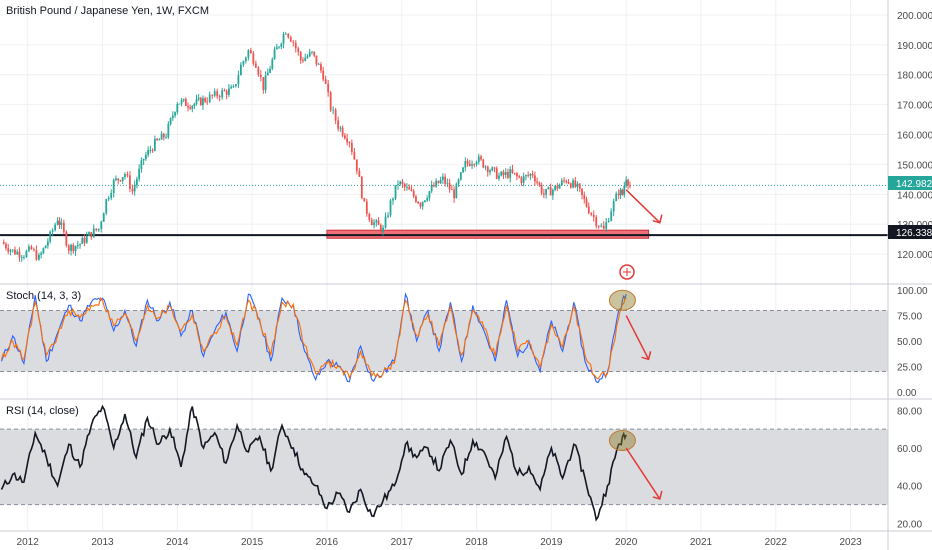  I want to click on x-tick-label: 2018, so click(476, 542).